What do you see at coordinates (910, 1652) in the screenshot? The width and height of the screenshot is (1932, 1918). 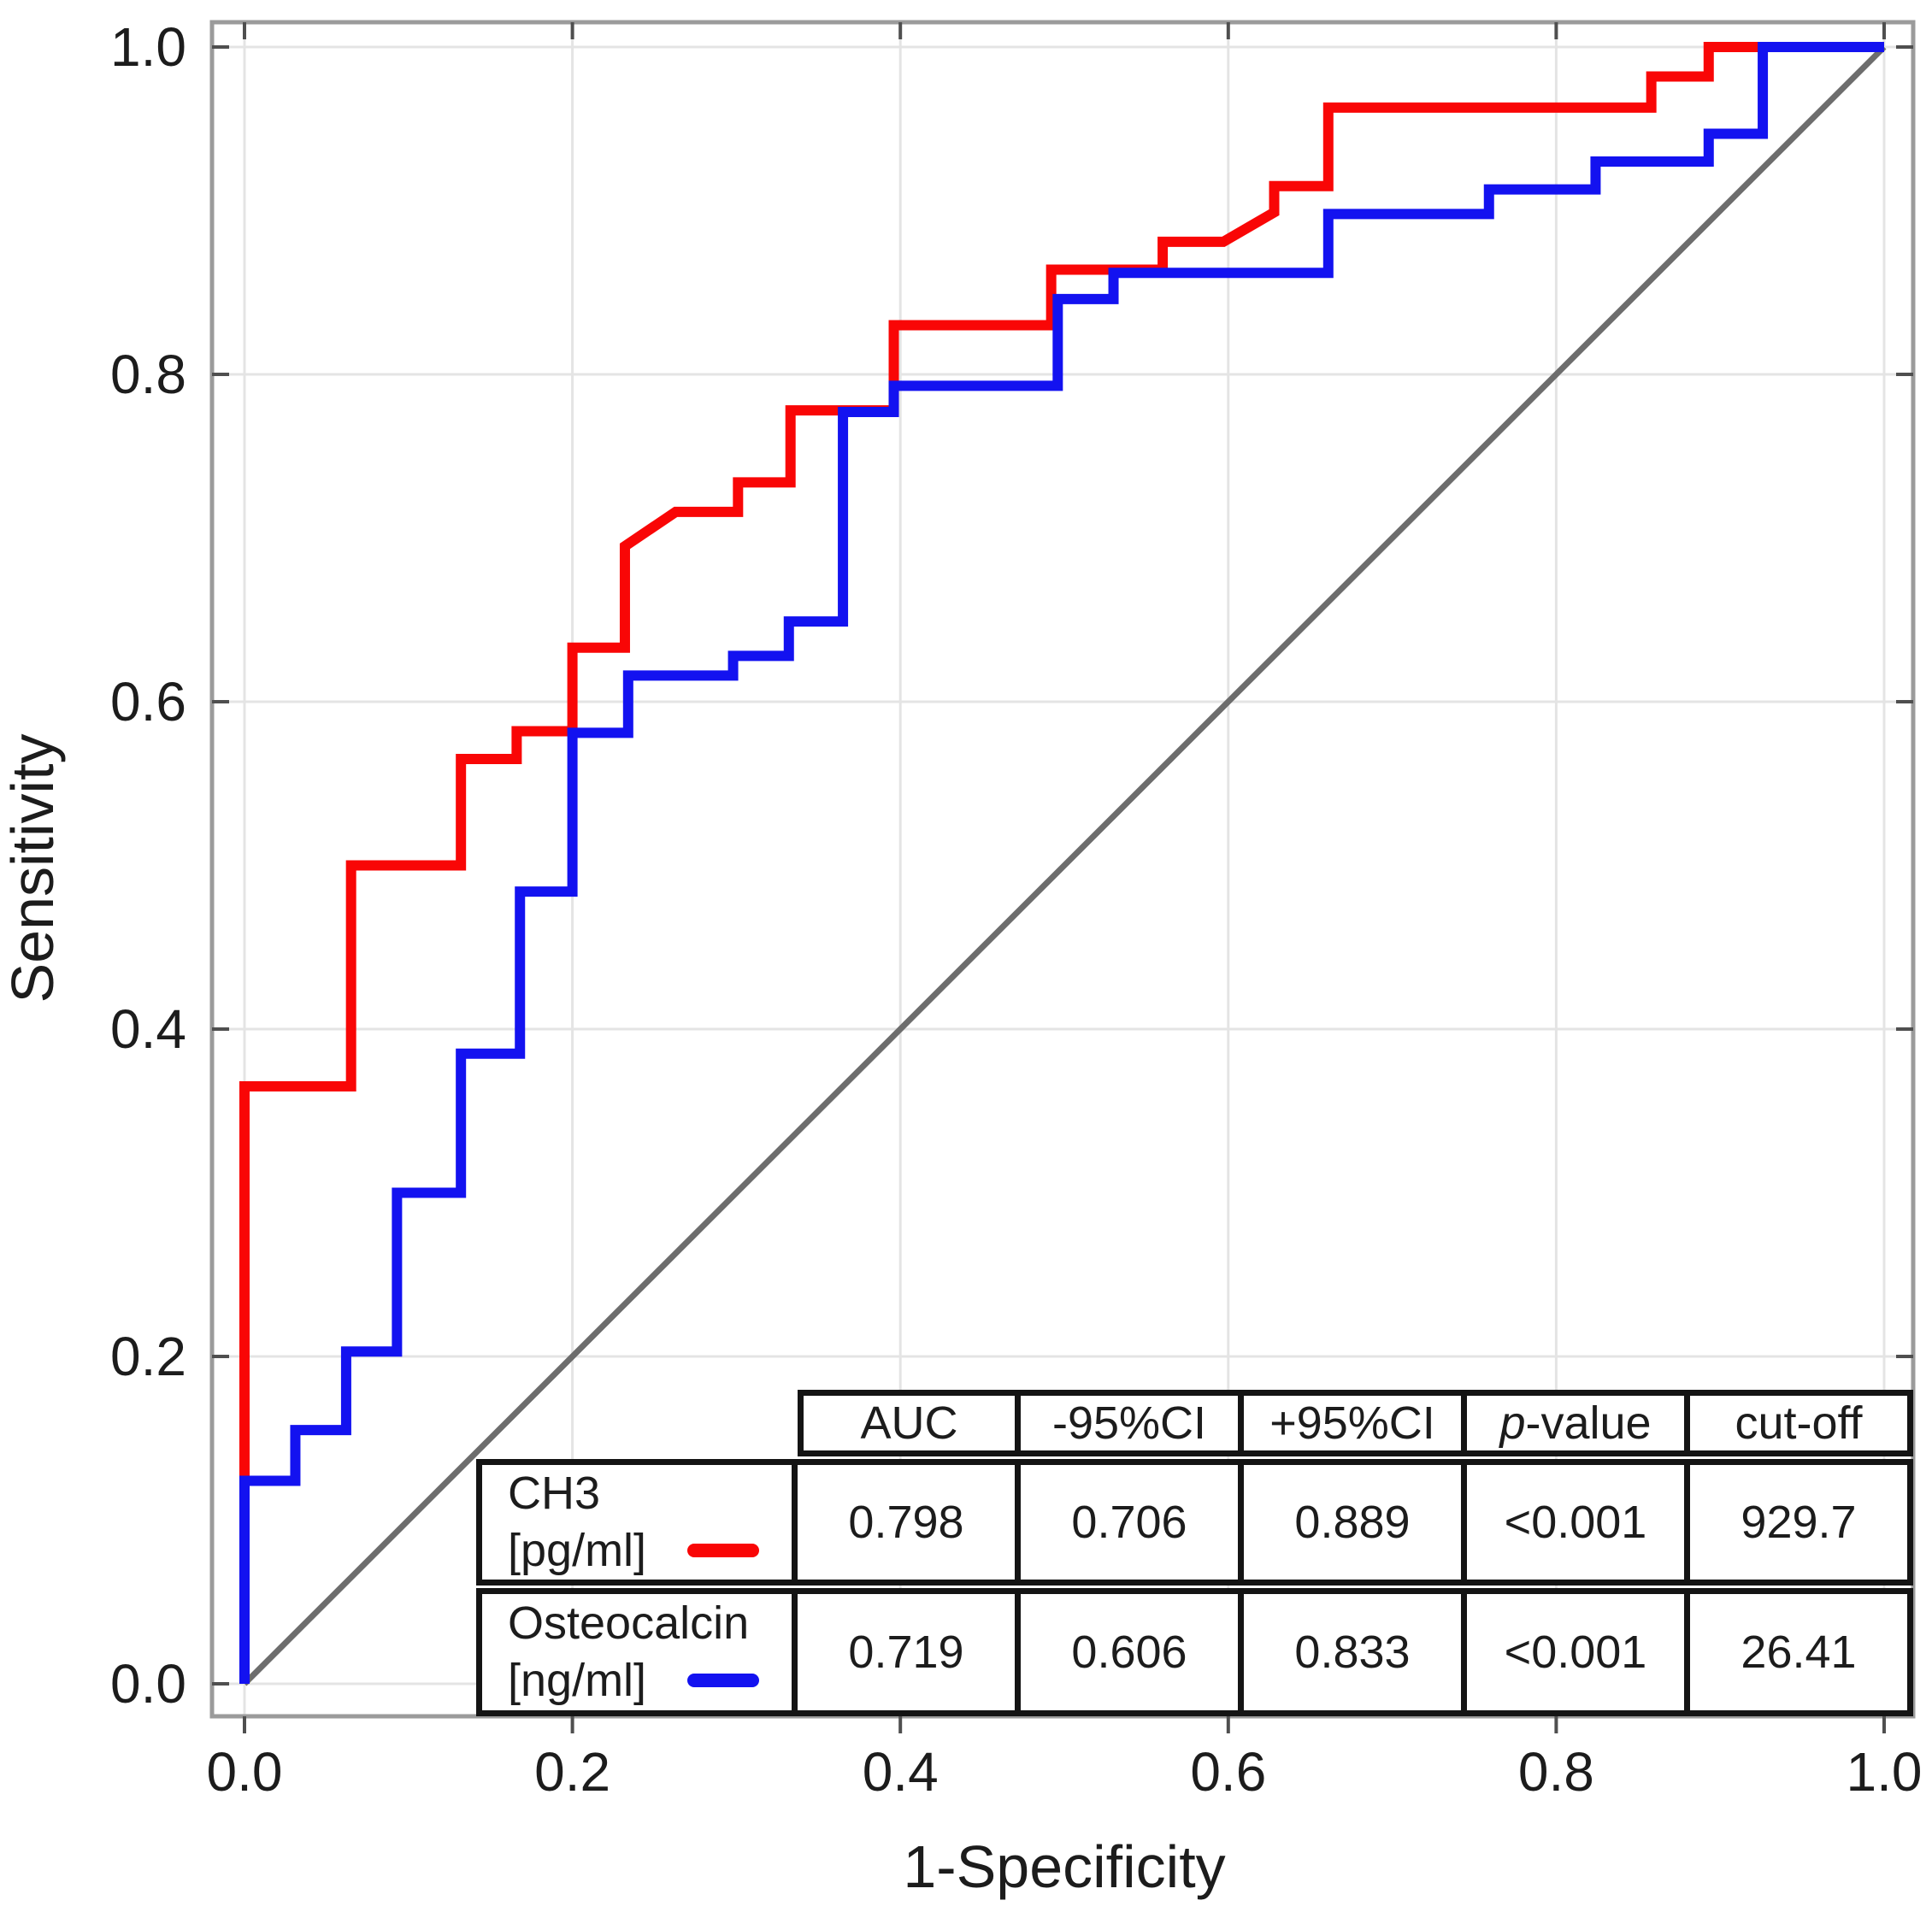 I see `table-value-cell: 0.719` at bounding box center [910, 1652].